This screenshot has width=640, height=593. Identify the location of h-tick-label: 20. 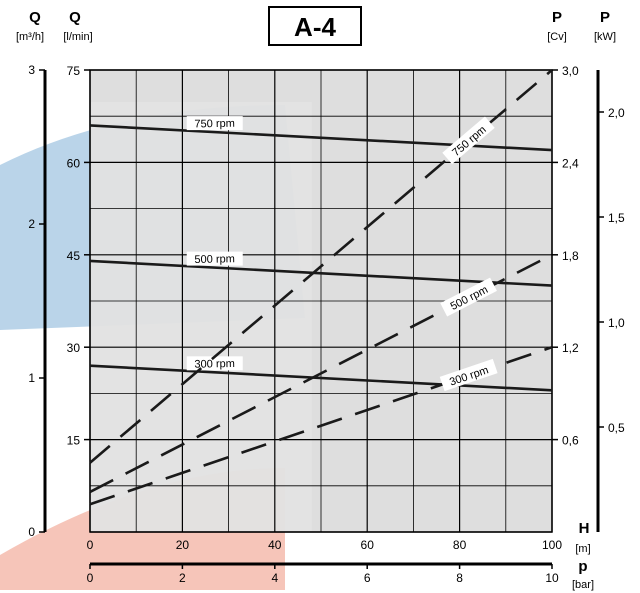
(183, 545).